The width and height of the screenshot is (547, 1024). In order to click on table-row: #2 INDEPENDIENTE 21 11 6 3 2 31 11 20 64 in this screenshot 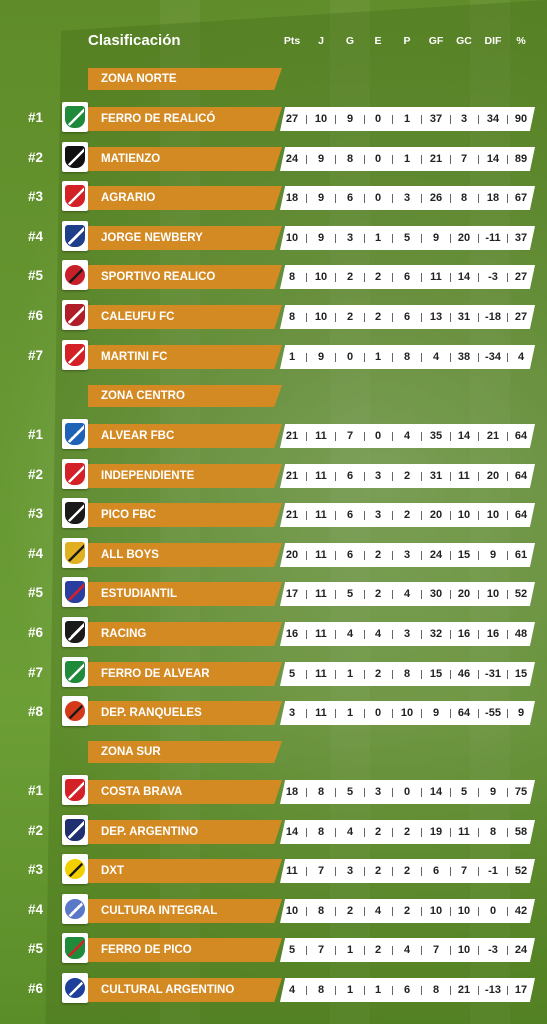, I will do `click(273, 474)`.